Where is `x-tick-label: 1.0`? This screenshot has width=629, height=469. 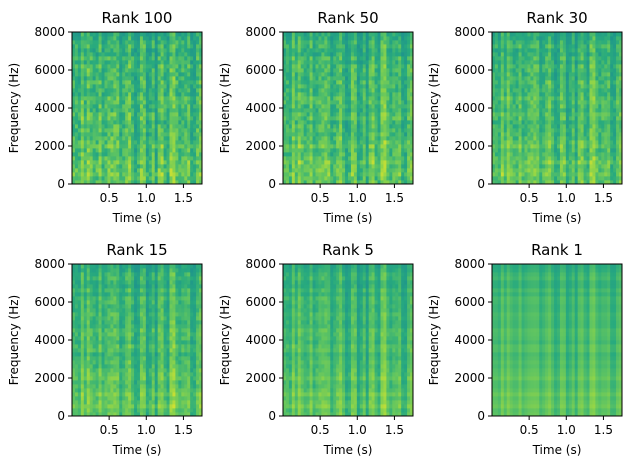 x-tick-label: 1.0 is located at coordinates (357, 198).